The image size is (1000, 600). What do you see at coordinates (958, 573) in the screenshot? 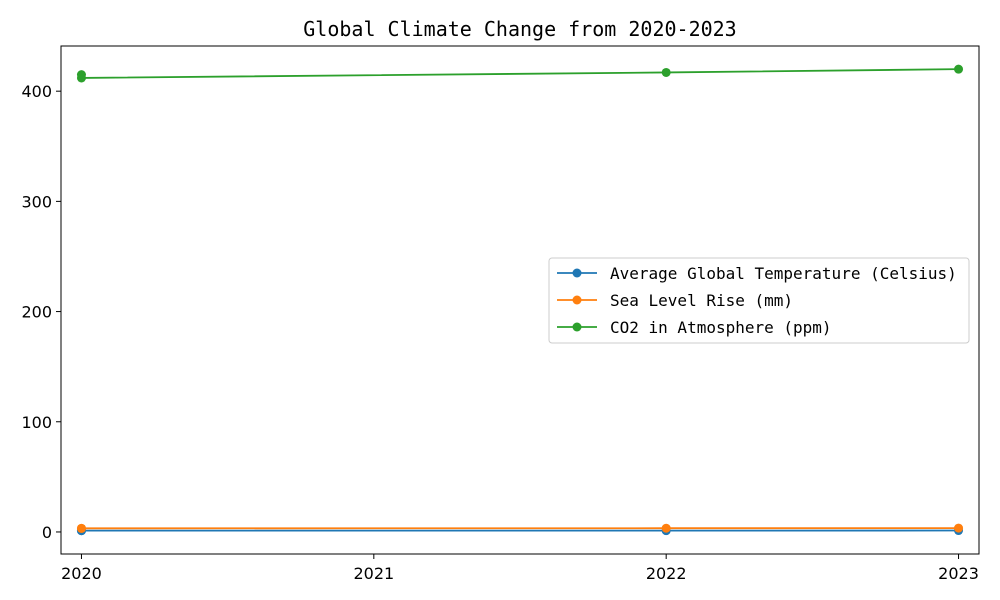
I see `x-tick-label: 2023` at bounding box center [958, 573].